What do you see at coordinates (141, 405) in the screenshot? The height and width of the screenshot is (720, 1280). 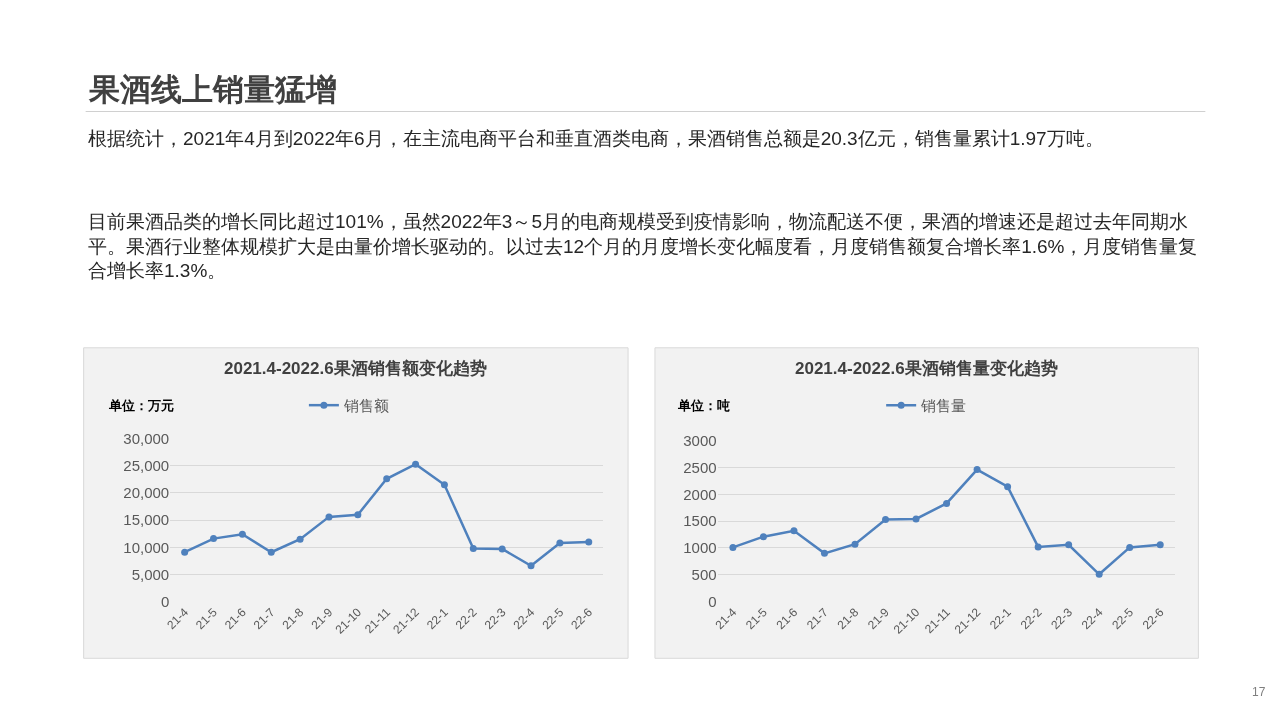 I see `text: 单位：万元` at bounding box center [141, 405].